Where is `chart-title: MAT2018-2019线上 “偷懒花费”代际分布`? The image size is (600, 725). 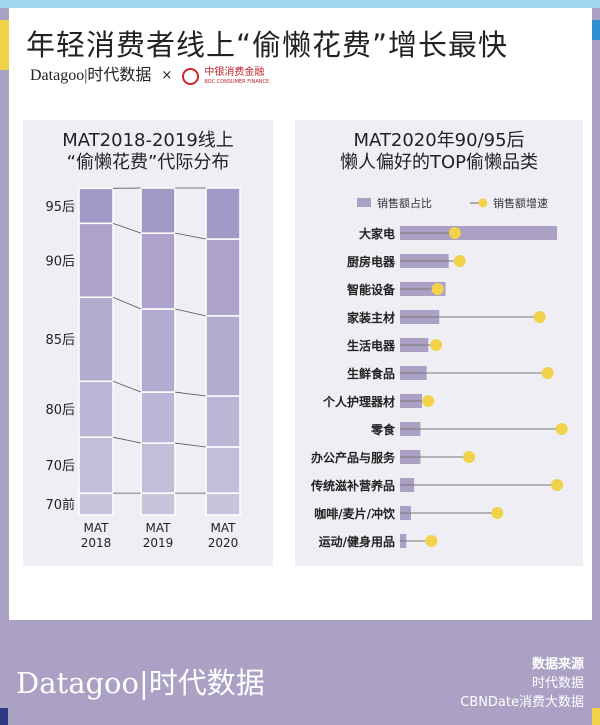 chart-title: MAT2018-2019线上 “偷懒花费”代际分布 is located at coordinates (148, 151).